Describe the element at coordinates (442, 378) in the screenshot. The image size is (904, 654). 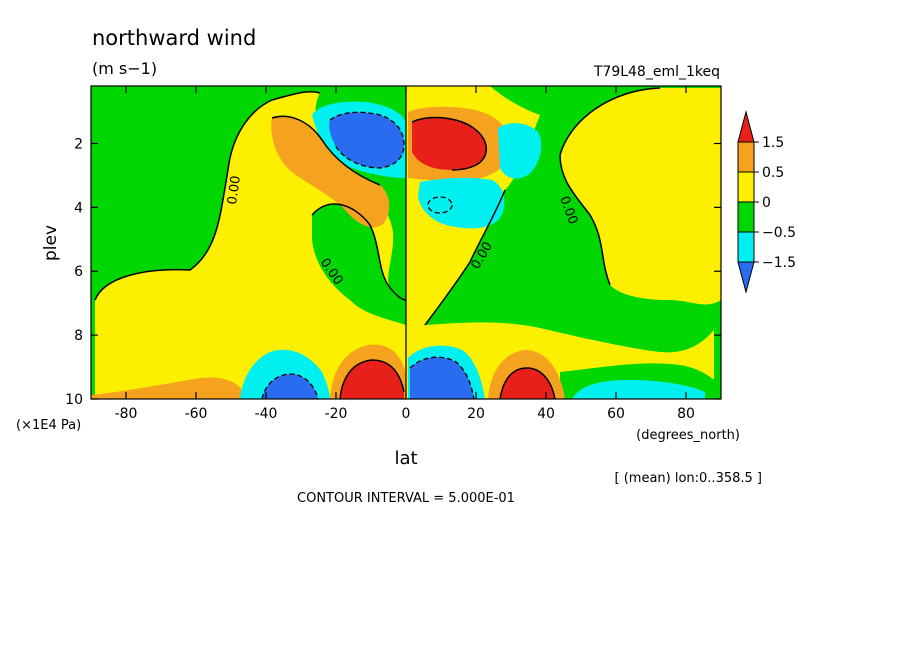
I see `nh-lower-negative-core` at that location.